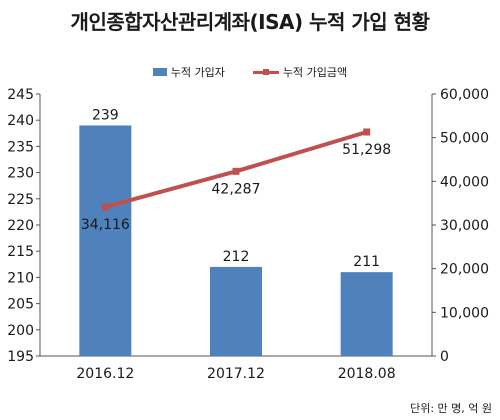 This screenshot has width=500, height=420. Describe the element at coordinates (464, 95) in the screenshot. I see `y-right-tick-label: 60,000` at that location.